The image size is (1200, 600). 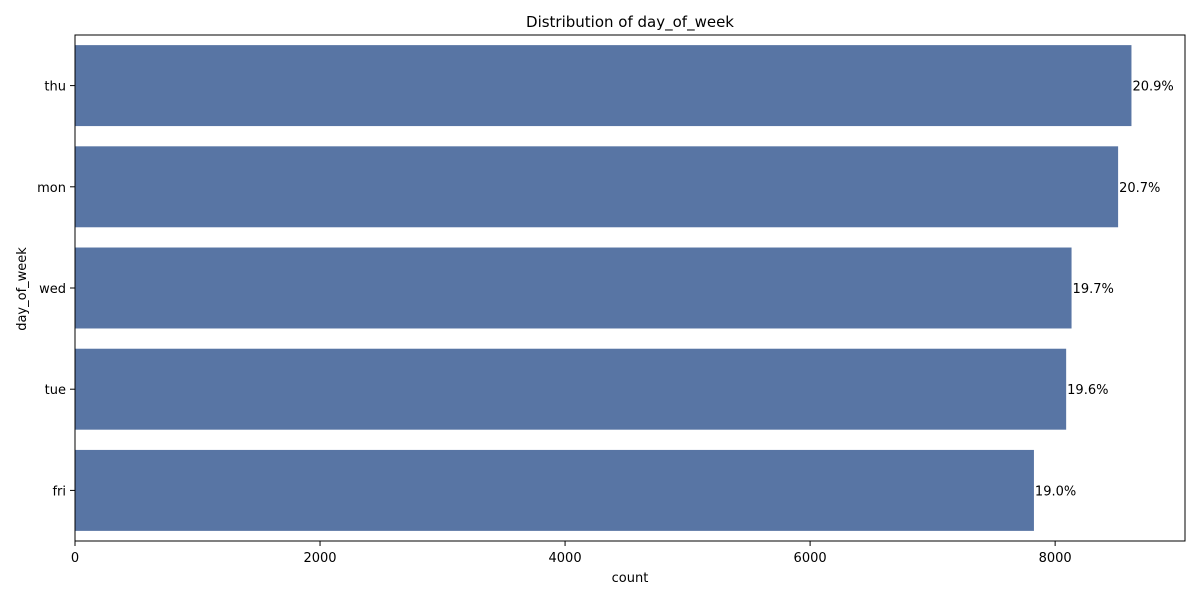 What do you see at coordinates (1055, 558) in the screenshot?
I see `x-tick-label-8000: 8000` at bounding box center [1055, 558].